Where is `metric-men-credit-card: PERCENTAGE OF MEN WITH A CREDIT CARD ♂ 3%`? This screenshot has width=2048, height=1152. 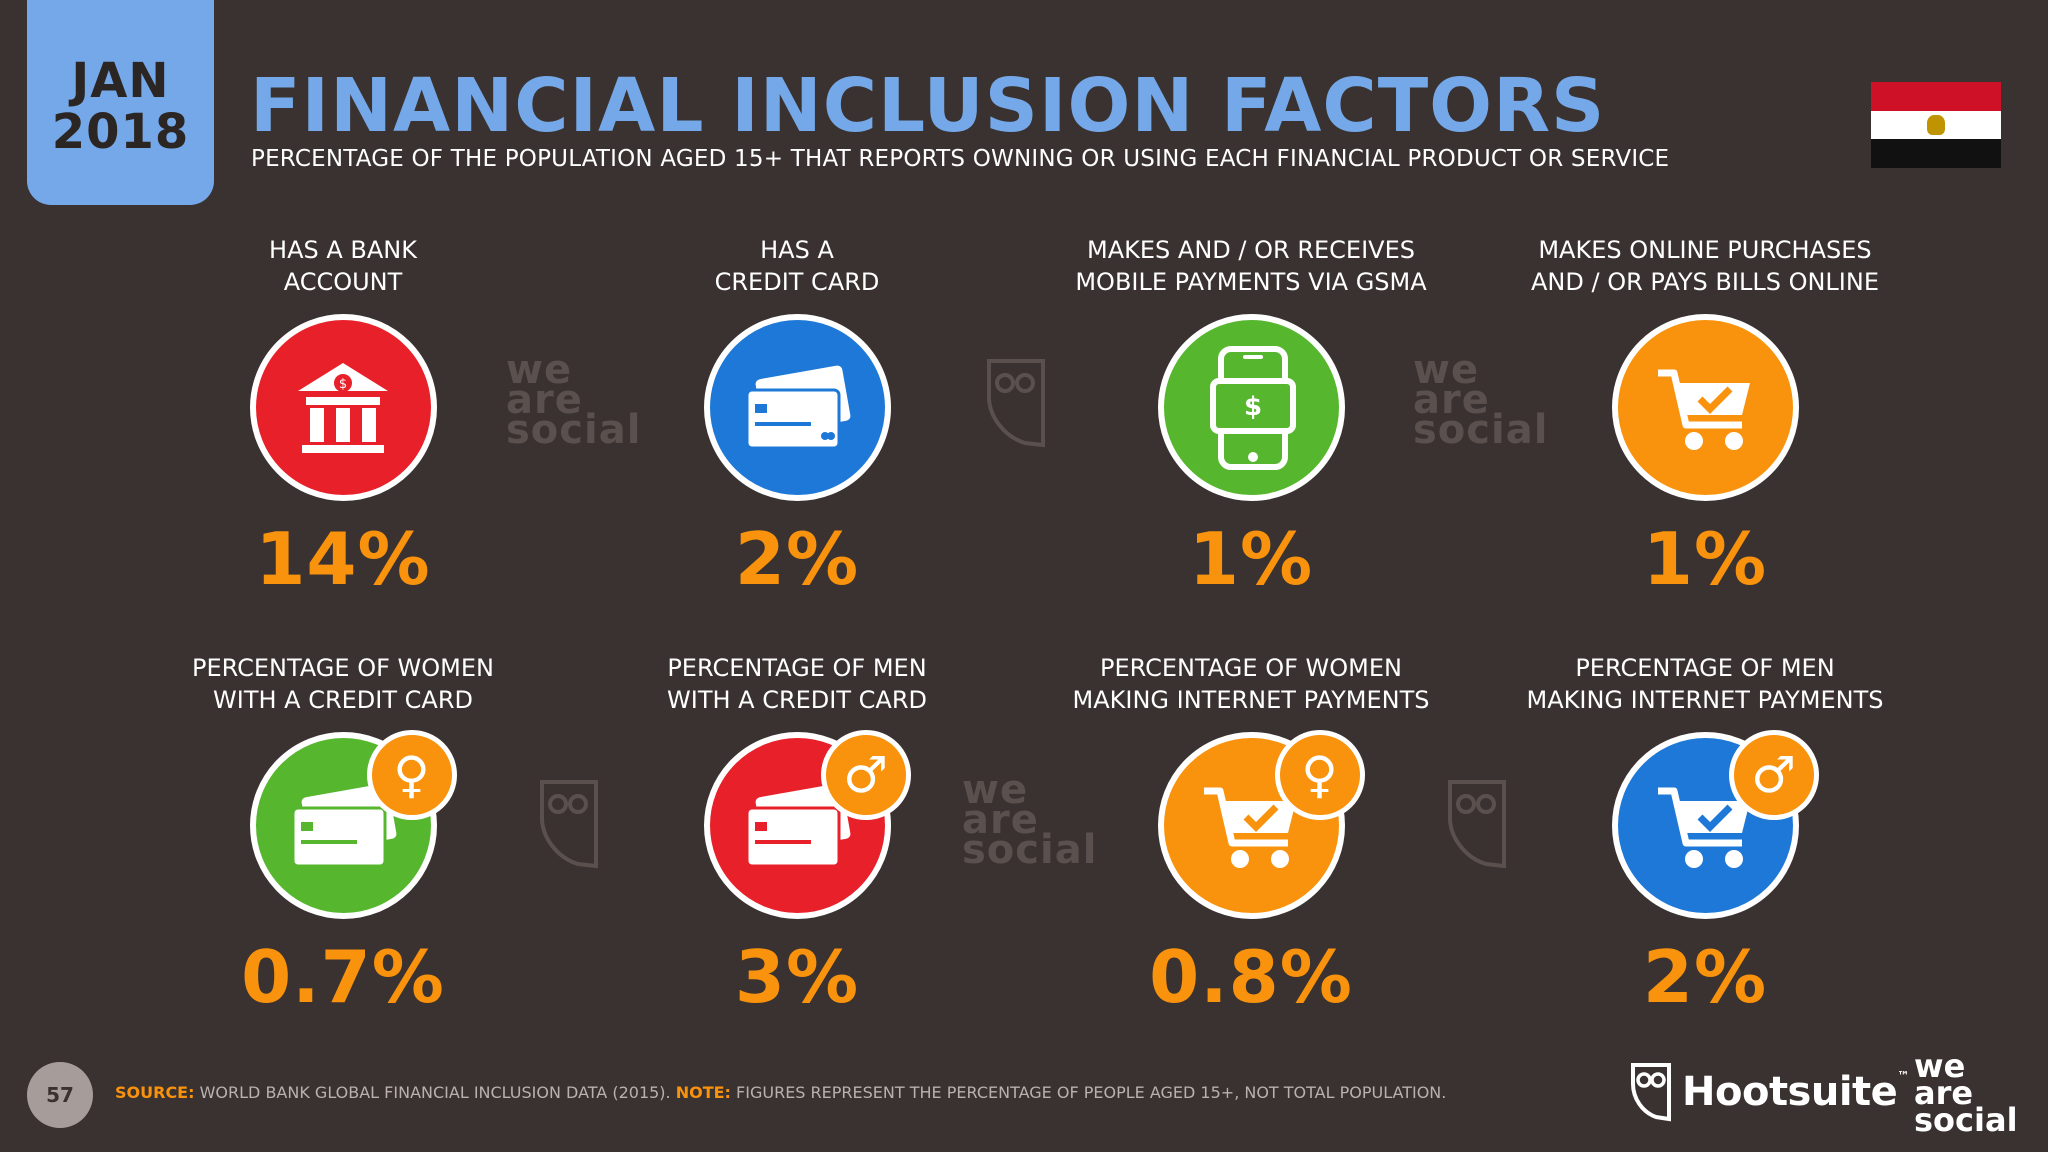 metric-men-credit-card: PERCENTAGE OF MEN WITH A CREDIT CARD ♂ 3% is located at coordinates (797, 834).